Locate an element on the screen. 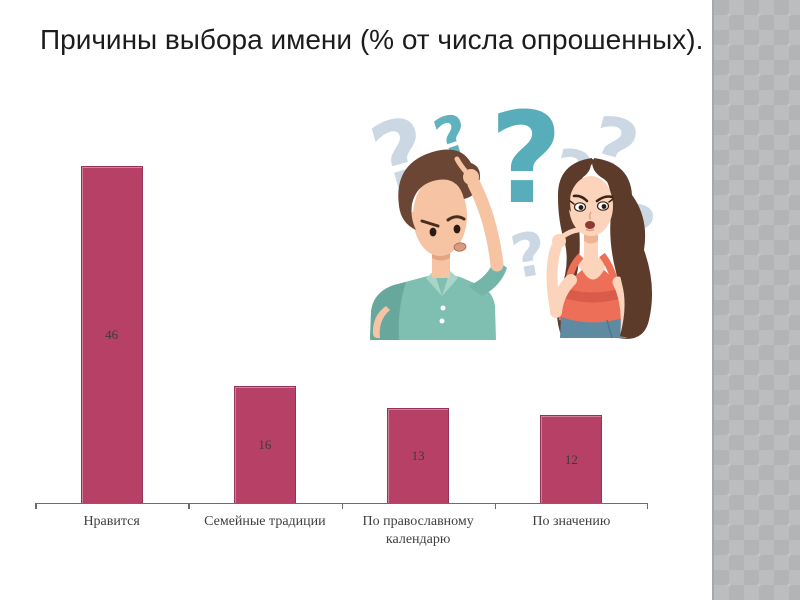  woman-figure is located at coordinates (599, 248).